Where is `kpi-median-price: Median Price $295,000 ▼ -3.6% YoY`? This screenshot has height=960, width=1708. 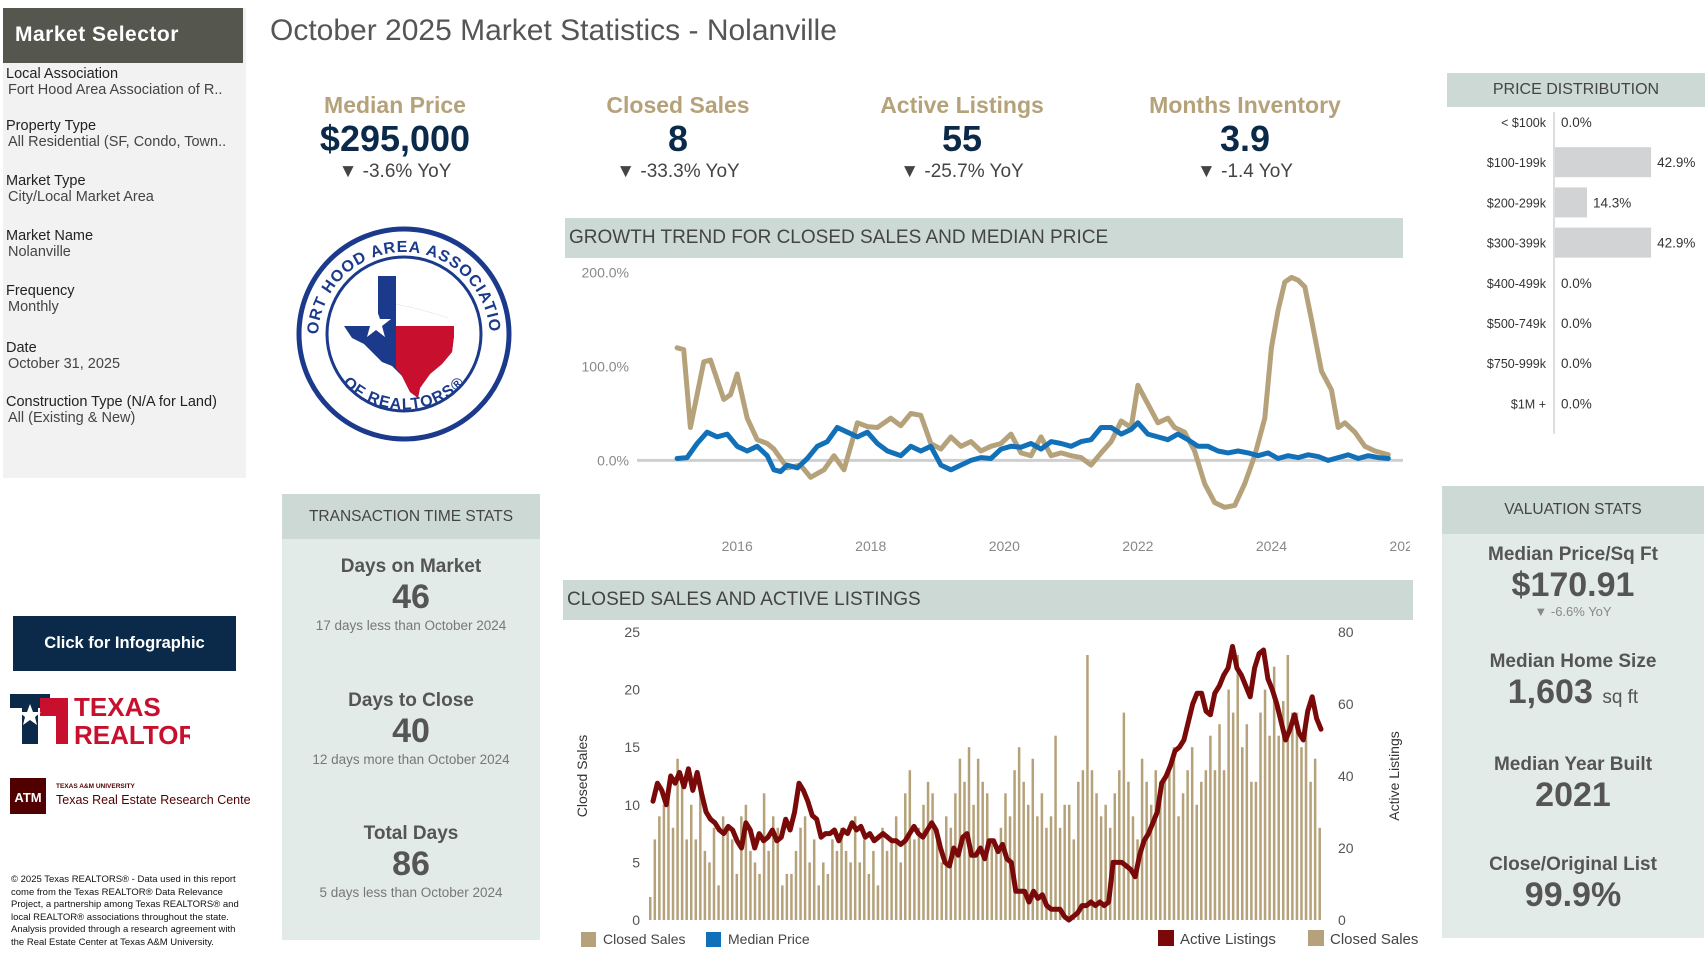 kpi-median-price: Median Price $295,000 ▼ -3.6% YoY is located at coordinates (395, 137).